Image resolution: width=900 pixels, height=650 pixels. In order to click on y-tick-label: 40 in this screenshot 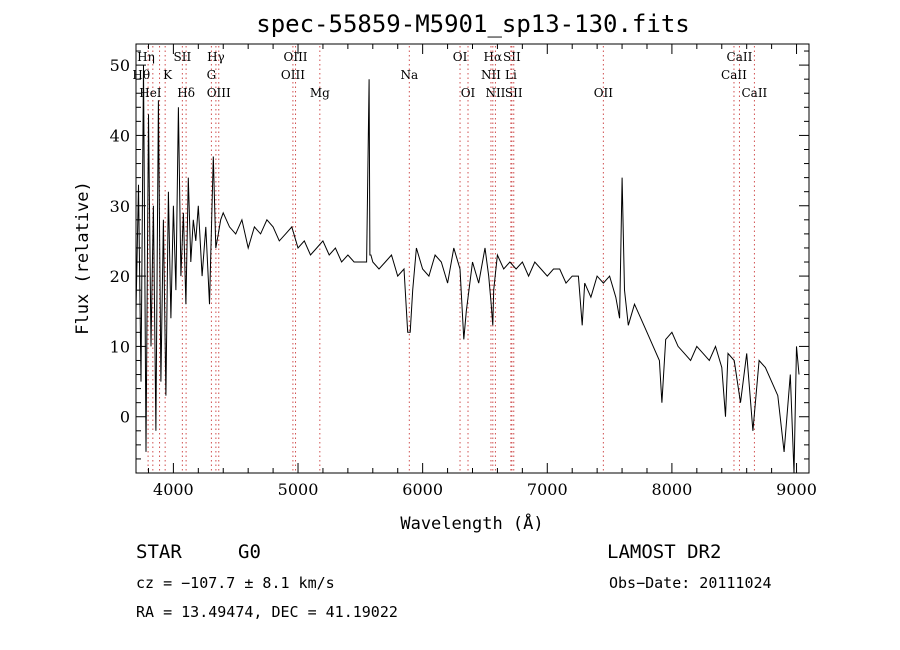, I will do `click(120, 135)`.